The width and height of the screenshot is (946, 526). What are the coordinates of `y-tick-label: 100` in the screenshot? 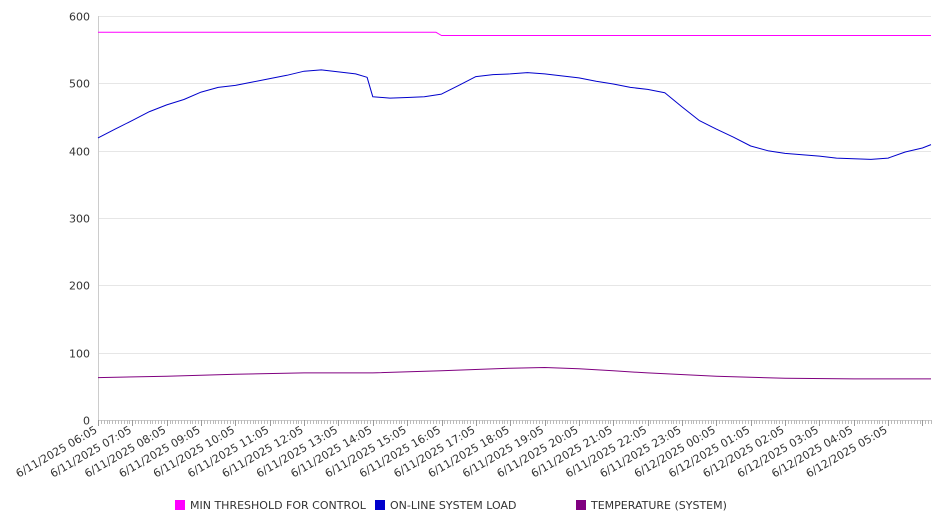 It's located at (79, 354).